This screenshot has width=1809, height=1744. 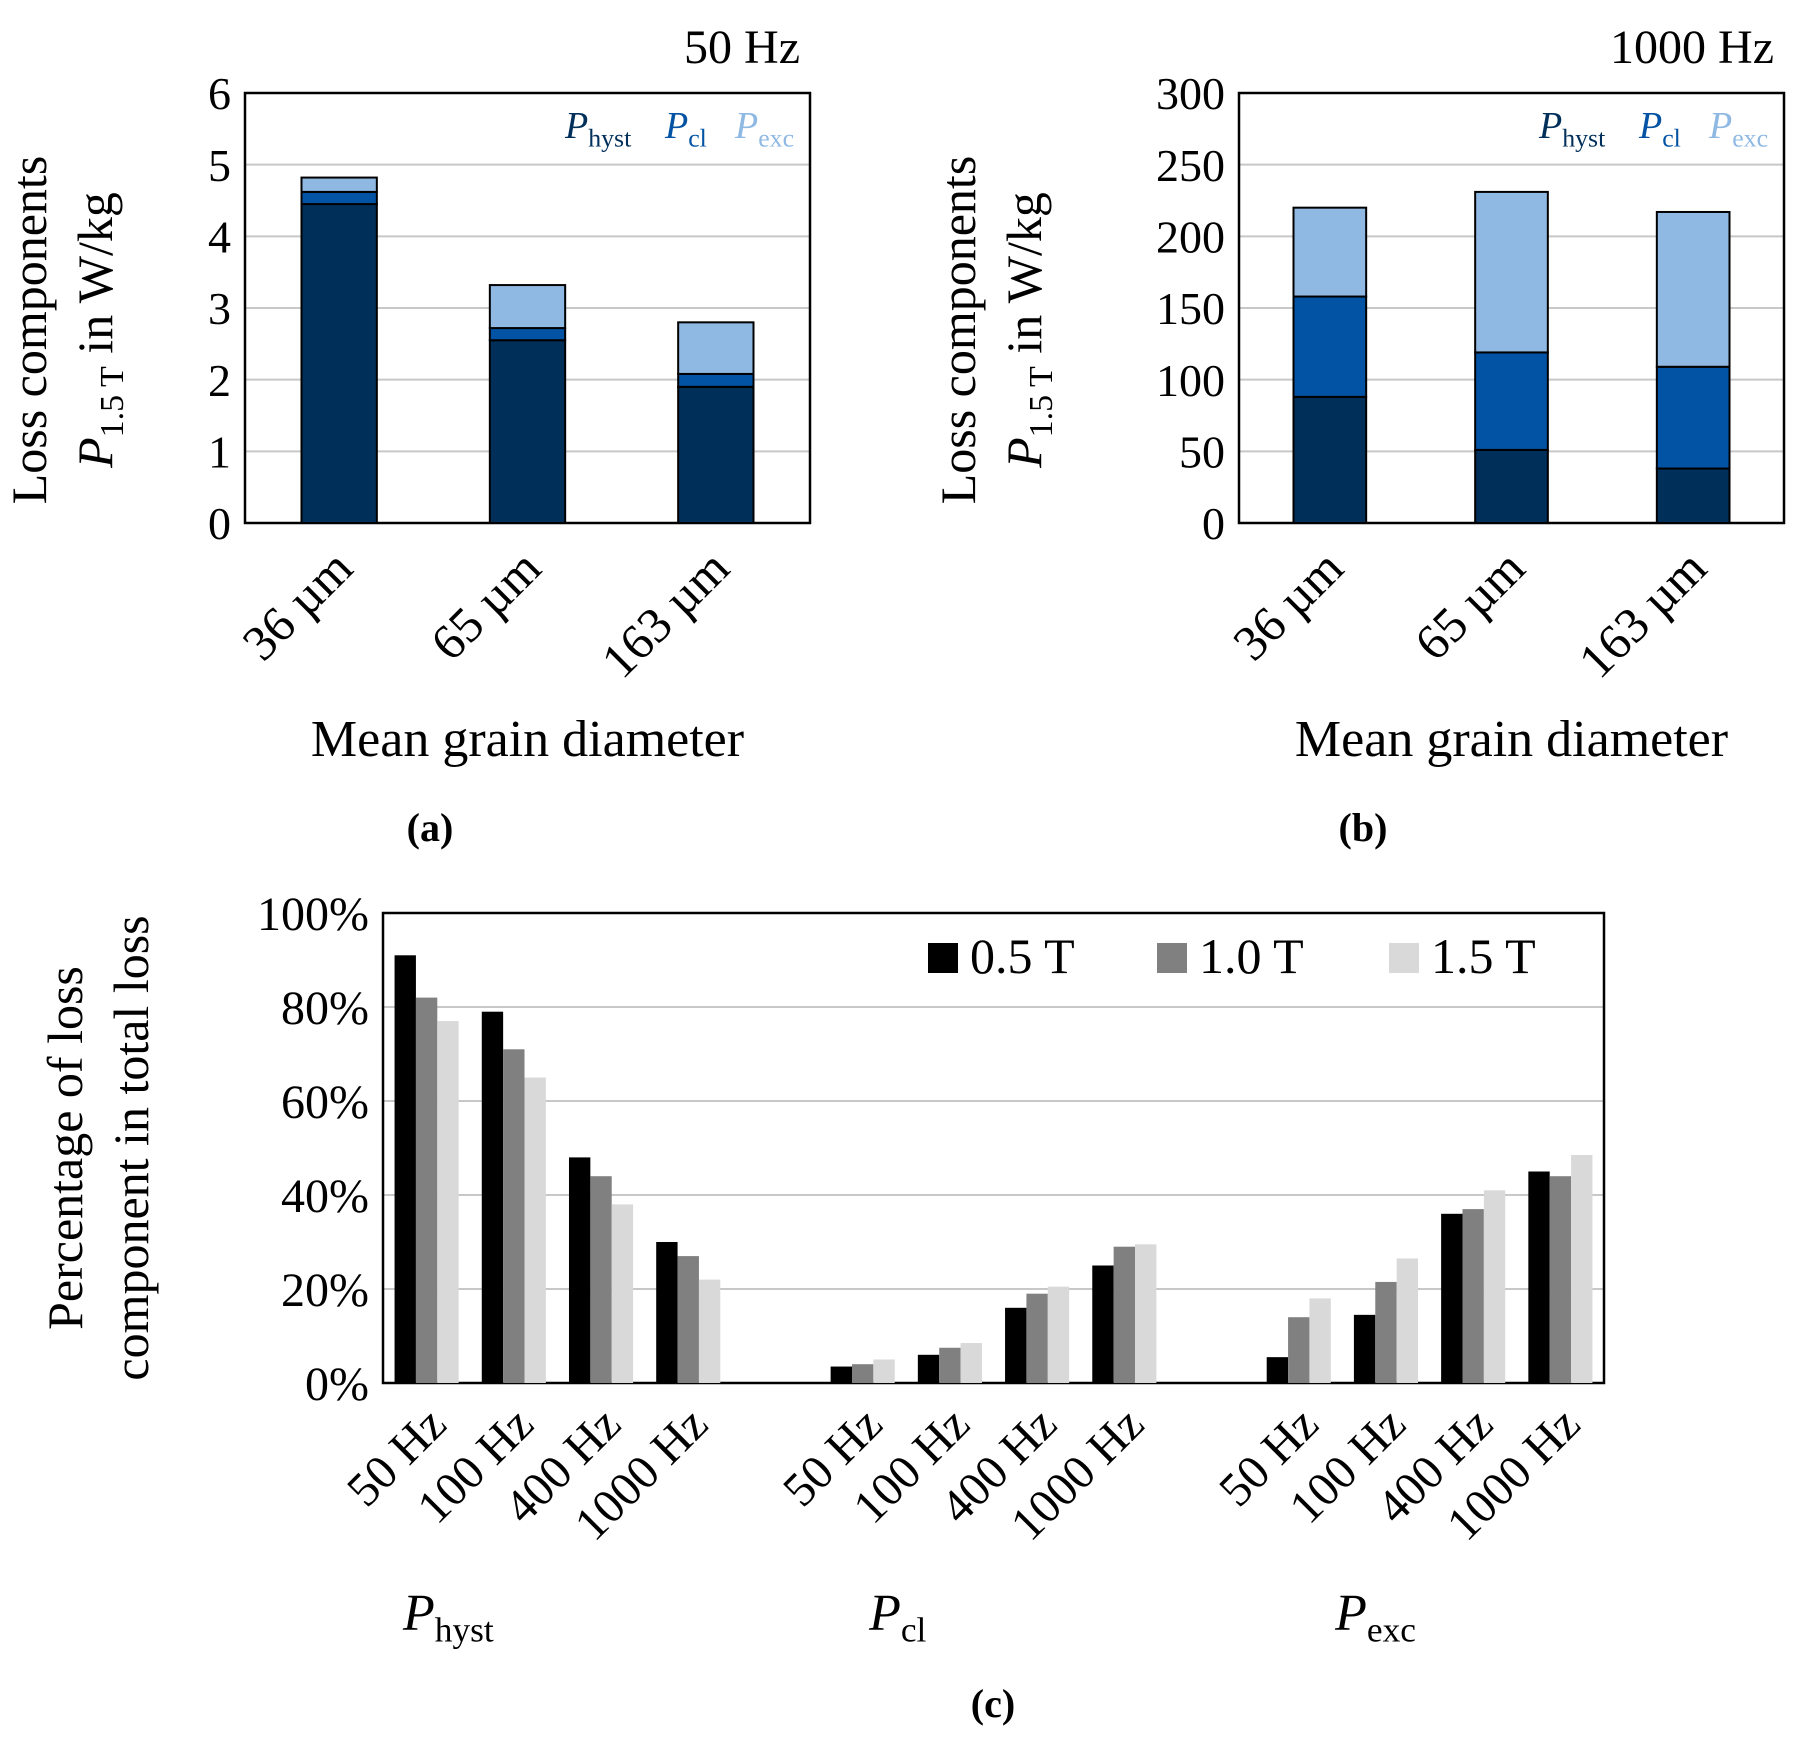 I want to click on y-tick-label: 4, so click(x=219, y=236).